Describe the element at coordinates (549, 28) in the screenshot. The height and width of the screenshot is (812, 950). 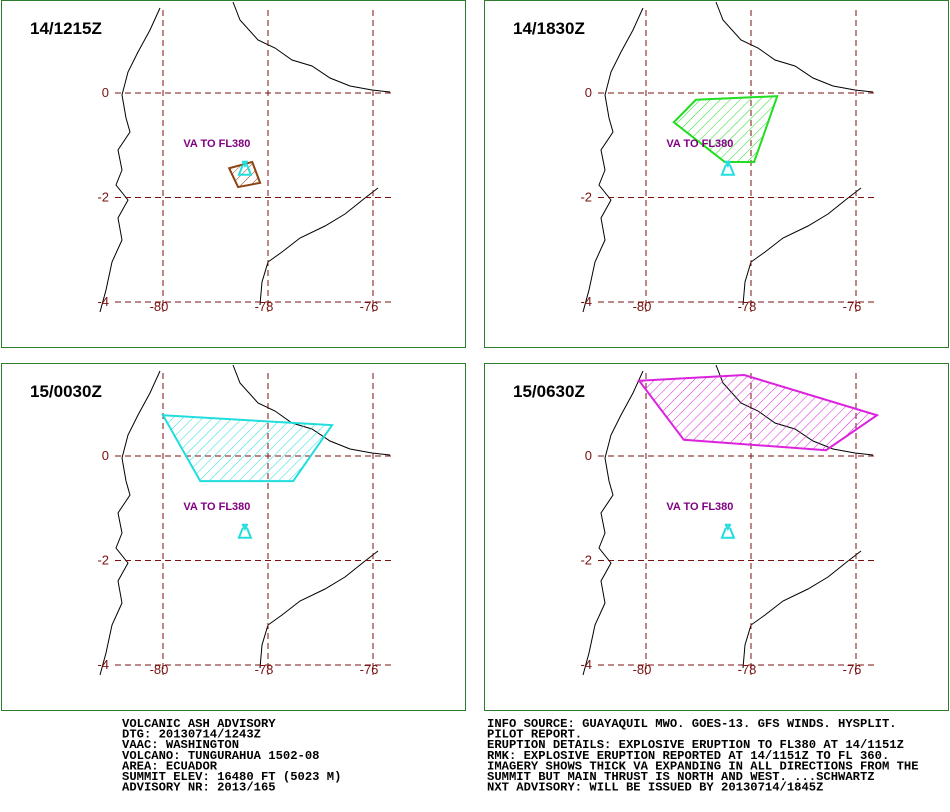
I see `panel-title: 14/1830Z` at that location.